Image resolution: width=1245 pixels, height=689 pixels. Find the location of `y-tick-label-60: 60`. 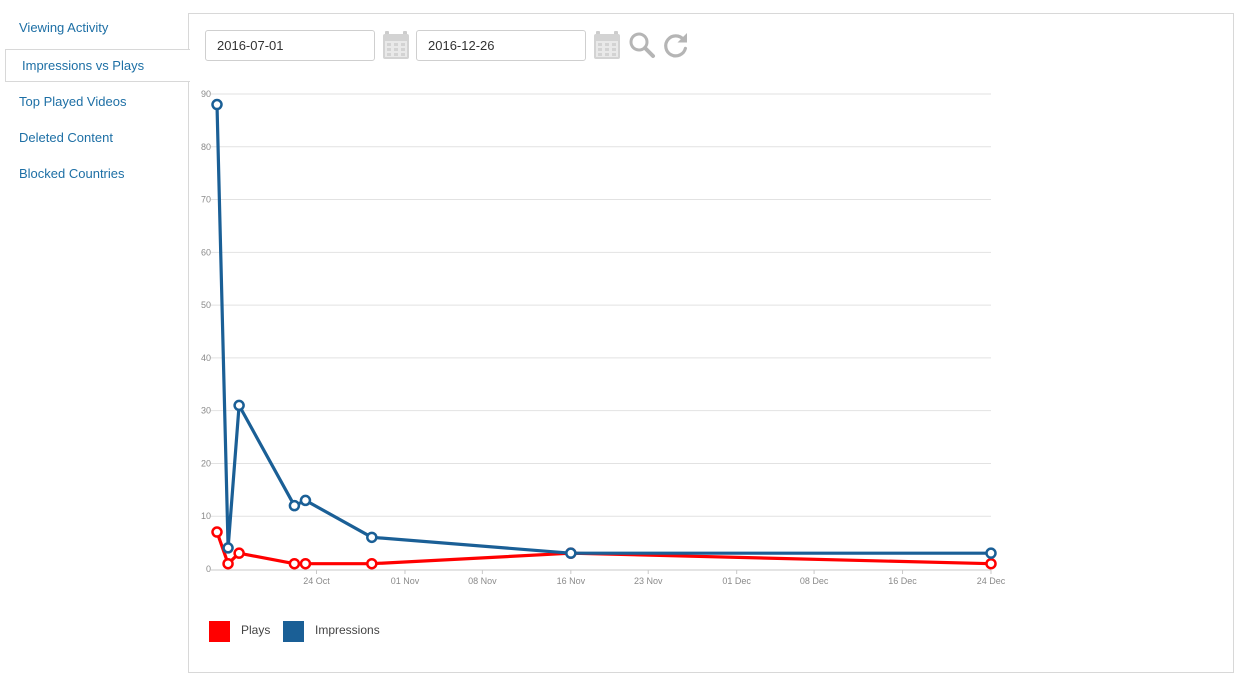

y-tick-label-60: 60 is located at coordinates (206, 252).